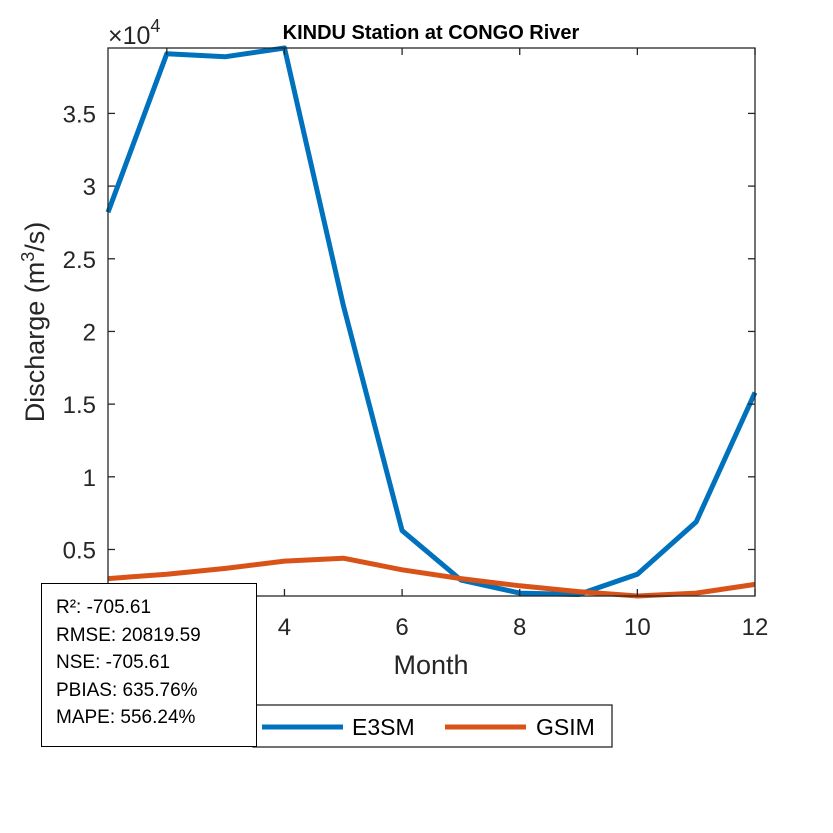 The height and width of the screenshot is (833, 833). Describe the element at coordinates (127, 690) in the screenshot. I see `stat-pbias: PBIAS: 635.76%` at that location.